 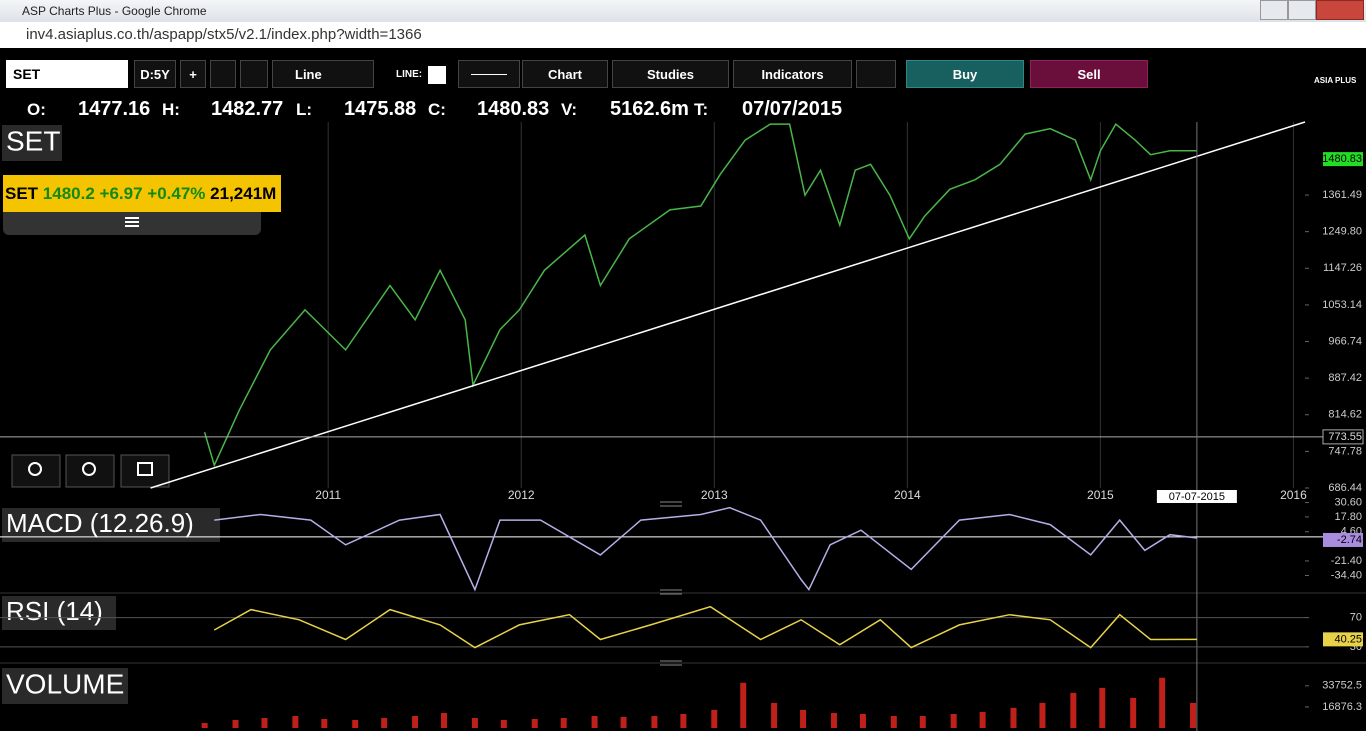 What do you see at coordinates (701, 109) in the screenshot?
I see `time-label: T:` at bounding box center [701, 109].